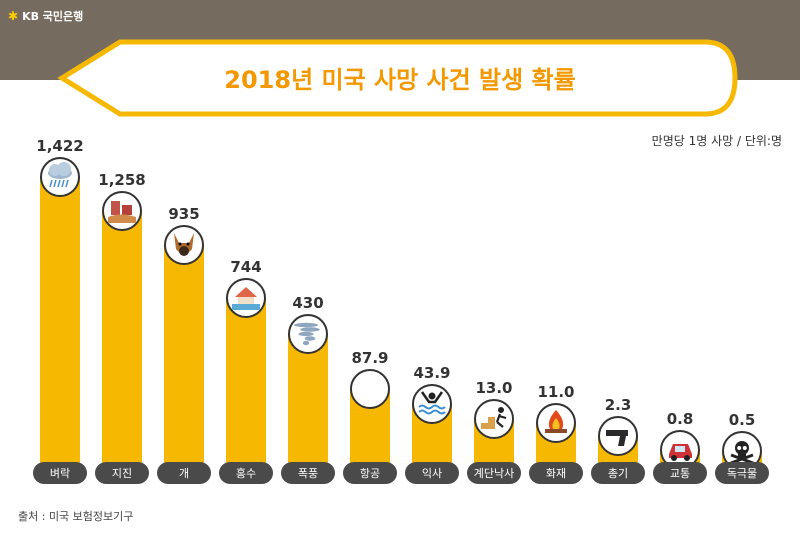  What do you see at coordinates (60, 177) in the screenshot?
I see `rain-cloud-icon` at bounding box center [60, 177].